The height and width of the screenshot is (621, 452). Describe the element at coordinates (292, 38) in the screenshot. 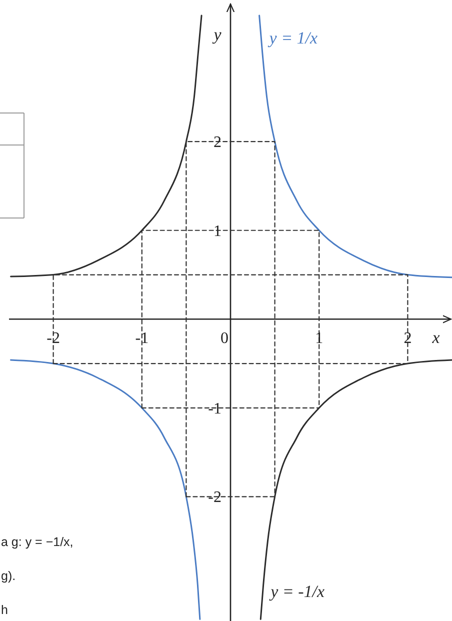

I see `series-label: y = 1/x` at that location.